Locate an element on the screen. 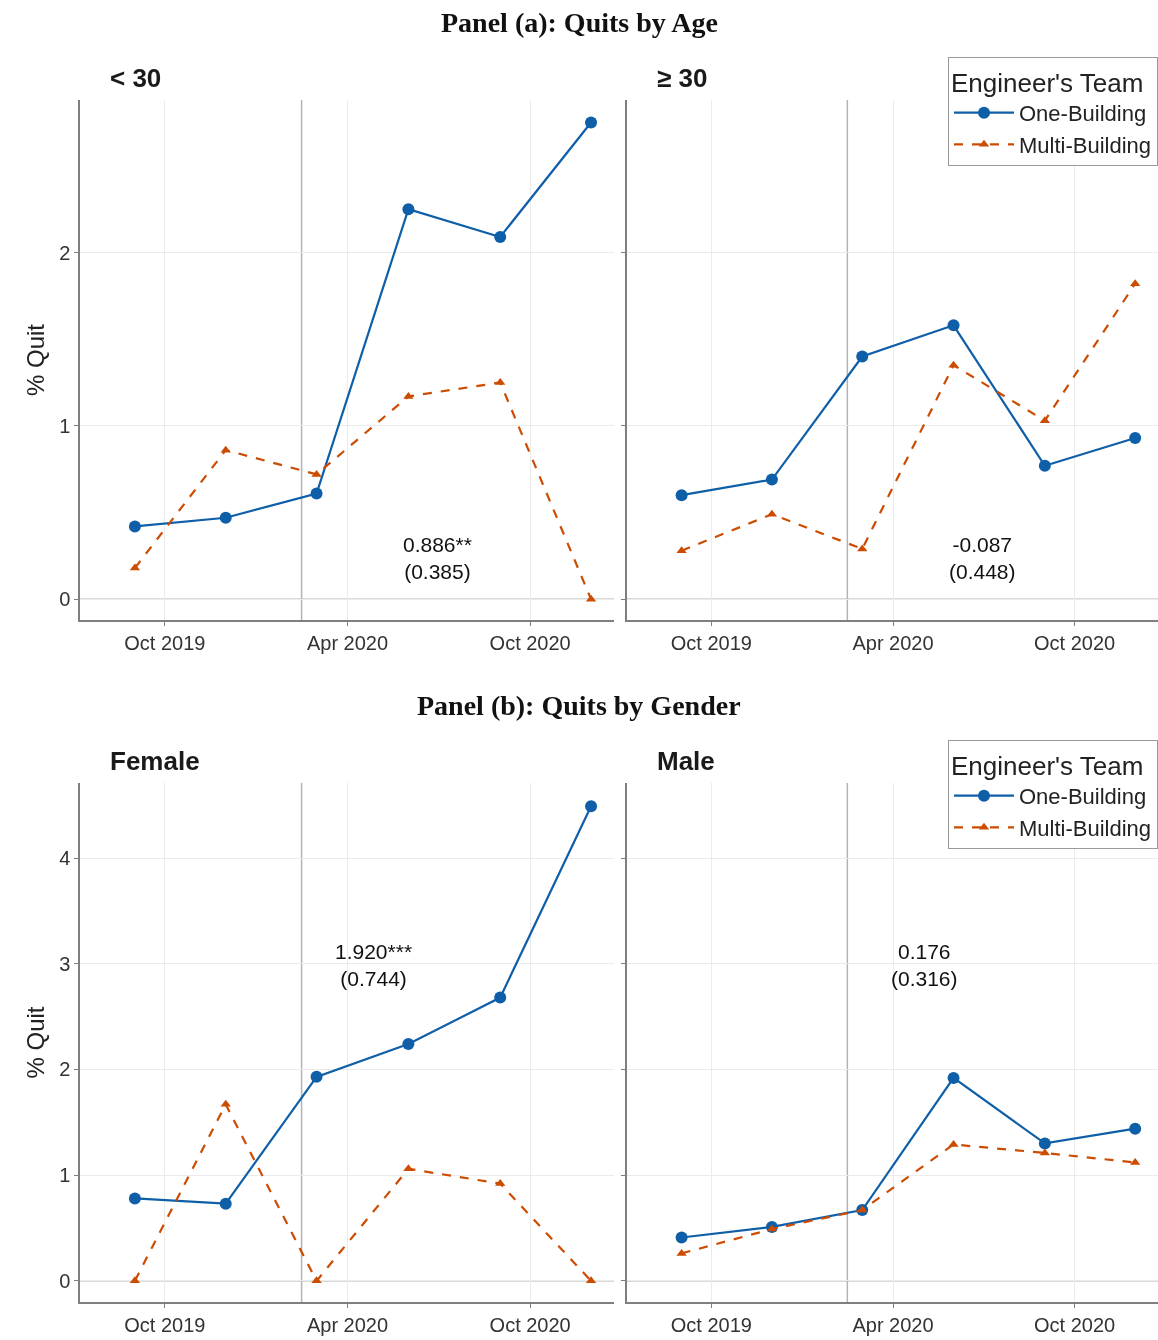  chart-subtitle: ≥ 30 is located at coordinates (682, 78).